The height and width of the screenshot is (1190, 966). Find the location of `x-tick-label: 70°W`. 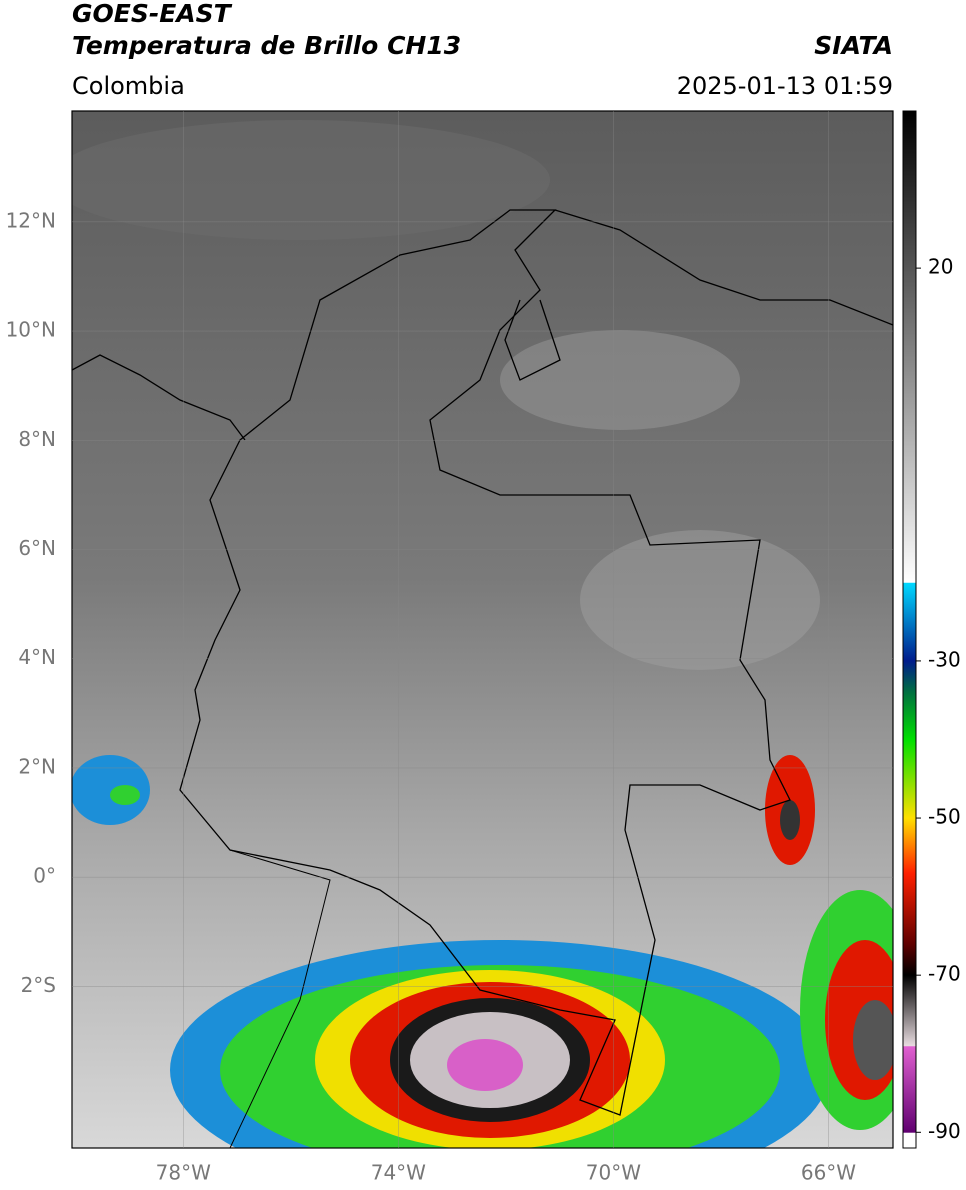

x-tick-label: 70°W is located at coordinates (613, 1173).